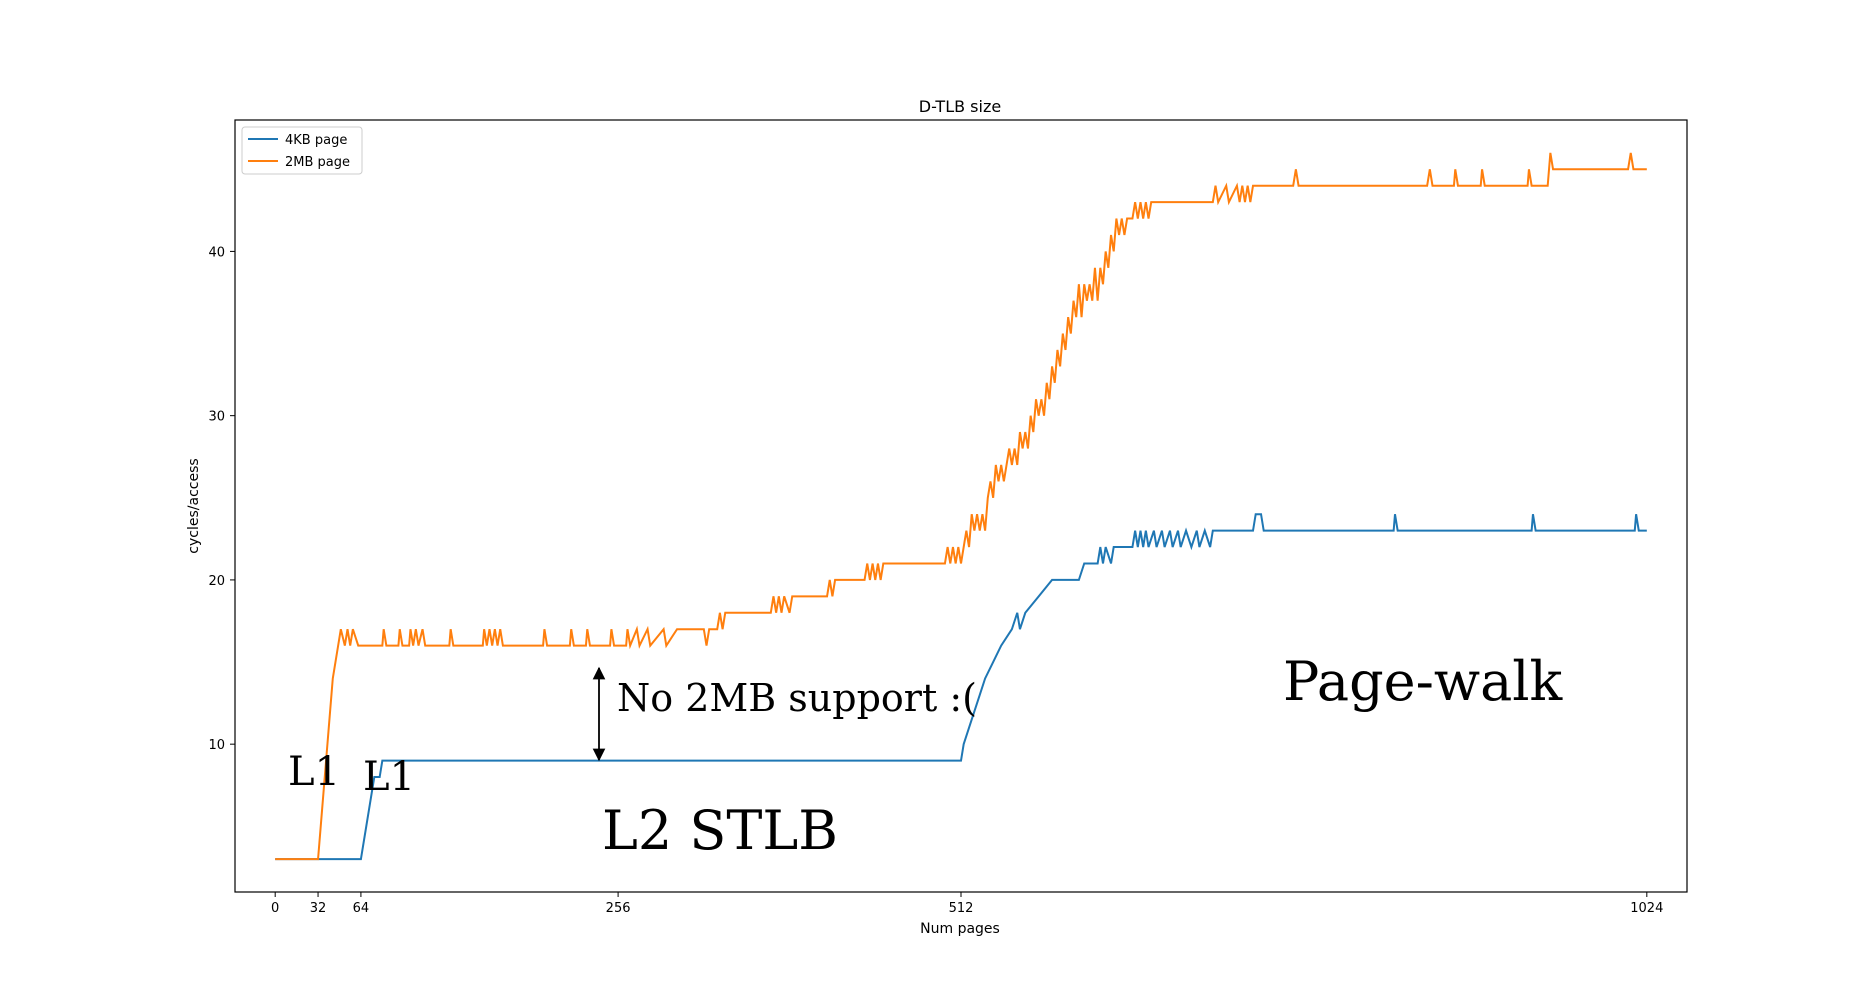  Describe the element at coordinates (960, 929) in the screenshot. I see `x-axis-label: Num pages` at that location.